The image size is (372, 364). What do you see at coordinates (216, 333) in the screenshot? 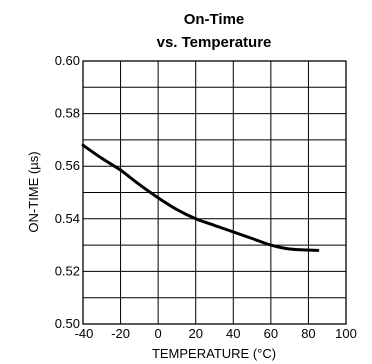
I see `x-tick-labels: -40 -20 0 20 40 60 80 100` at bounding box center [216, 333].